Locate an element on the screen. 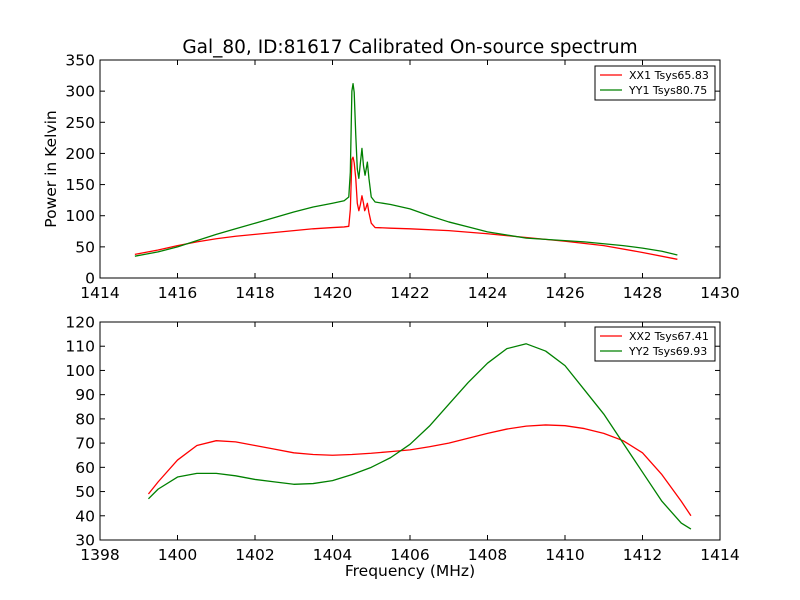  y-tick-label: 60 is located at coordinates (85, 468).